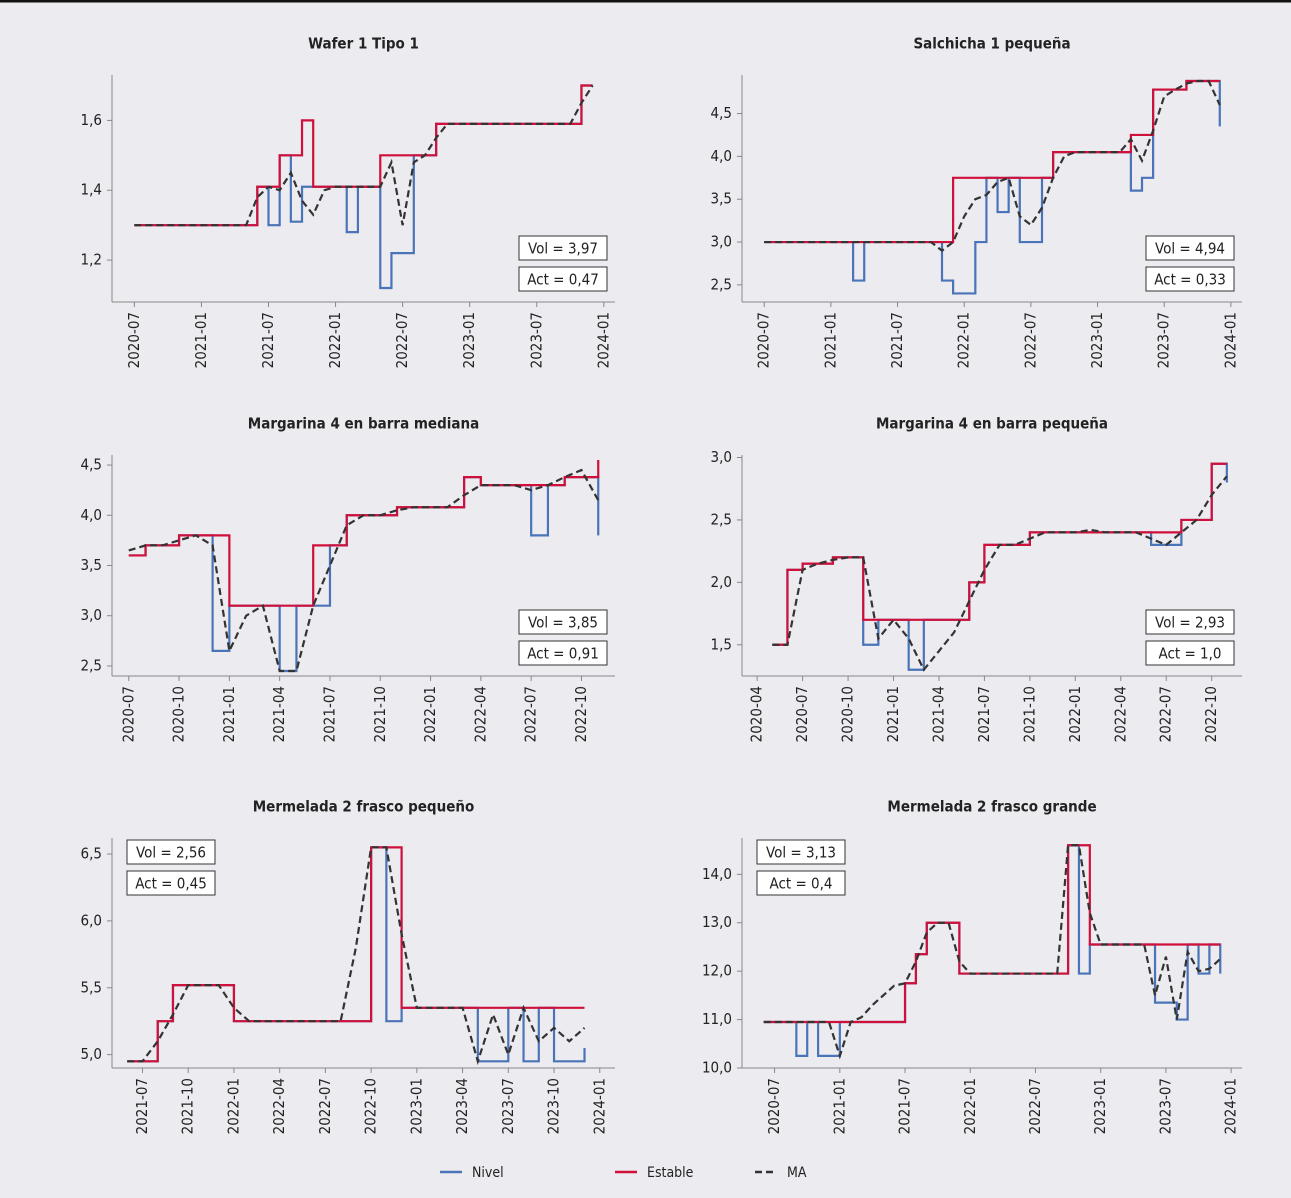  Describe the element at coordinates (363, 44) in the screenshot. I see `chart-title: Wafer 1 Tipo 1` at that location.